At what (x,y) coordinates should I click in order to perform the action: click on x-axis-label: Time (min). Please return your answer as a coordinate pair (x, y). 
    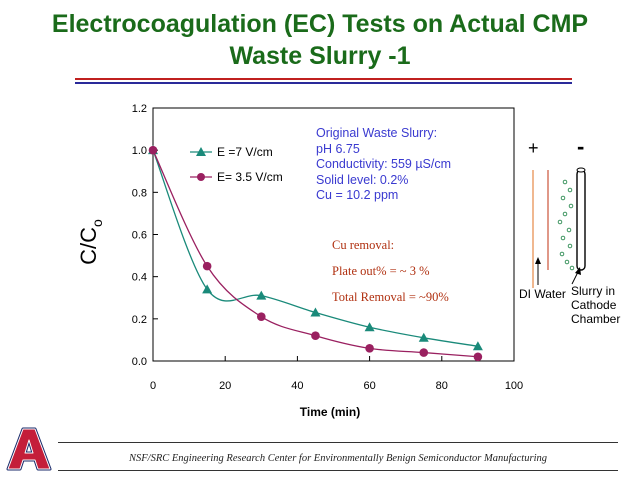
    Looking at the image, I should click on (330, 412).